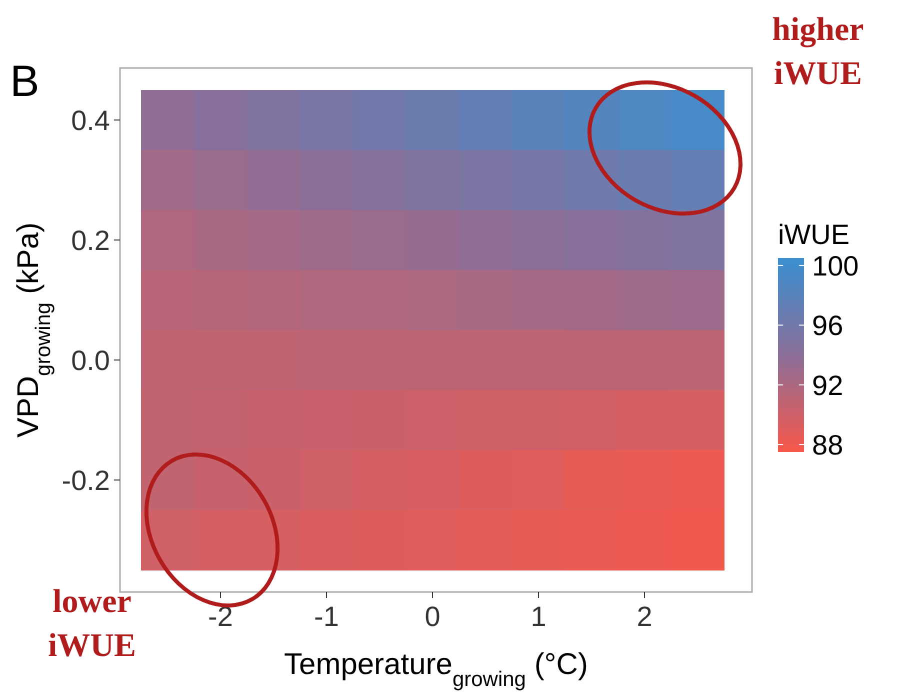 This screenshot has height=692, width=912. Describe the element at coordinates (90, 360) in the screenshot. I see `y-tick-label: 0.0` at that location.